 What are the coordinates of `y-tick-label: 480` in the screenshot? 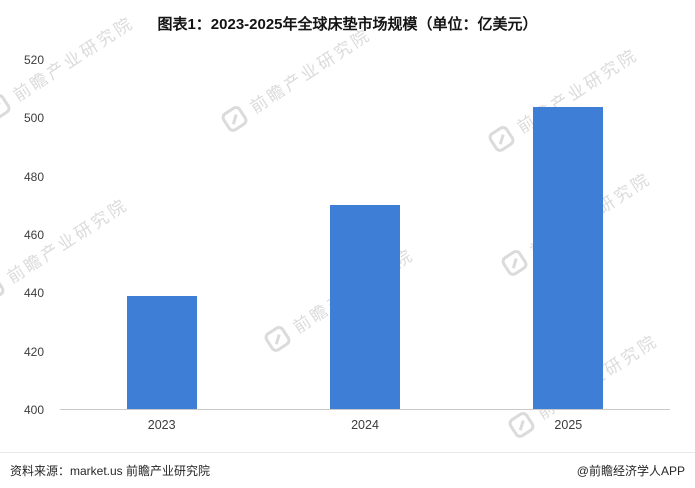 It's located at (33, 176).